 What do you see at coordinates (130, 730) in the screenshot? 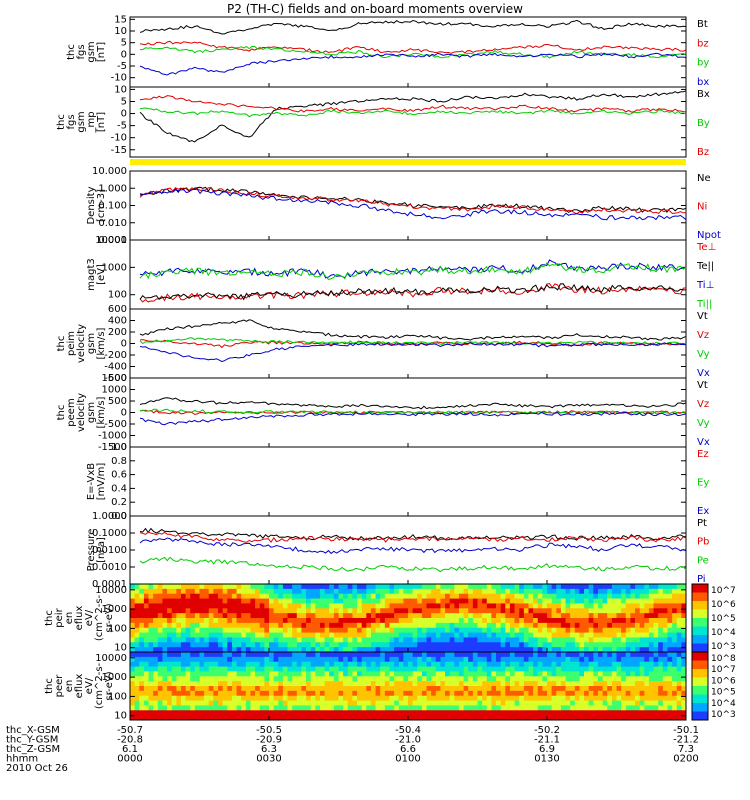
I see `footer-value: -50.7` at bounding box center [130, 730].